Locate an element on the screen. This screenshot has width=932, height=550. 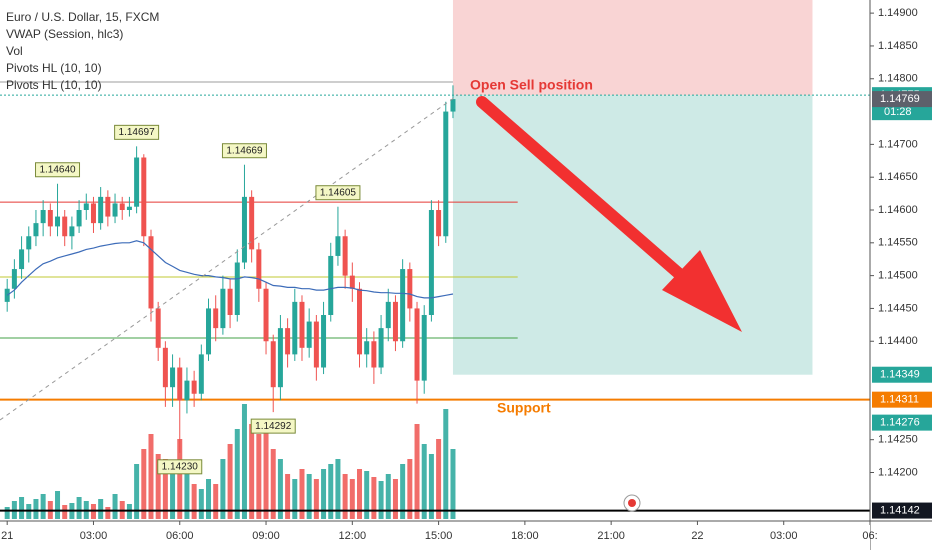
icon is located at coordinates (632, 503).